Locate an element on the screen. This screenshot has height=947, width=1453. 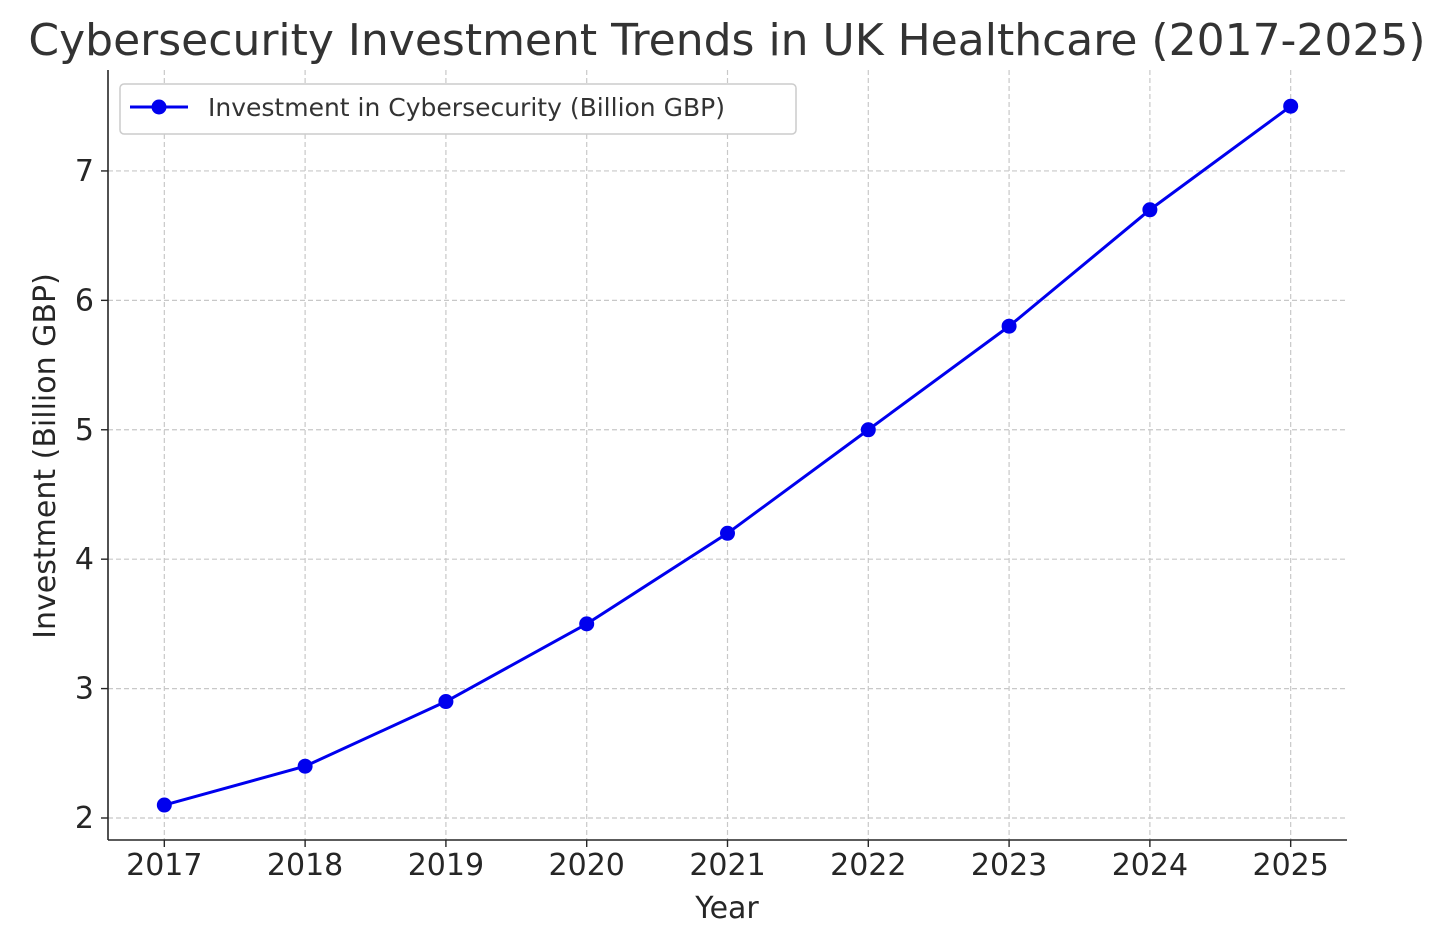
x-tick-label: 2021 is located at coordinates (727, 865).